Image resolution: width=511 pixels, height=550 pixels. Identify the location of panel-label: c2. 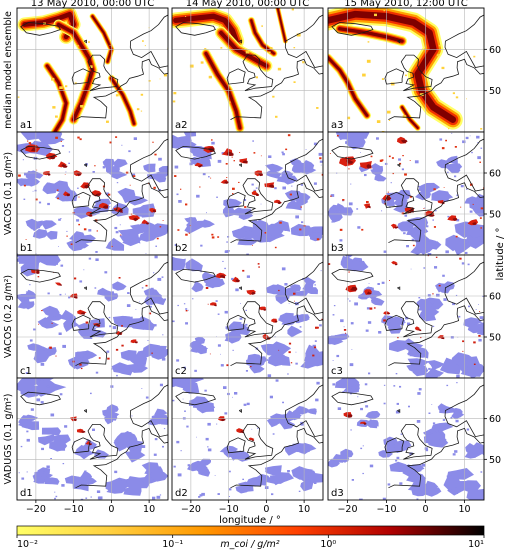
(181, 371).